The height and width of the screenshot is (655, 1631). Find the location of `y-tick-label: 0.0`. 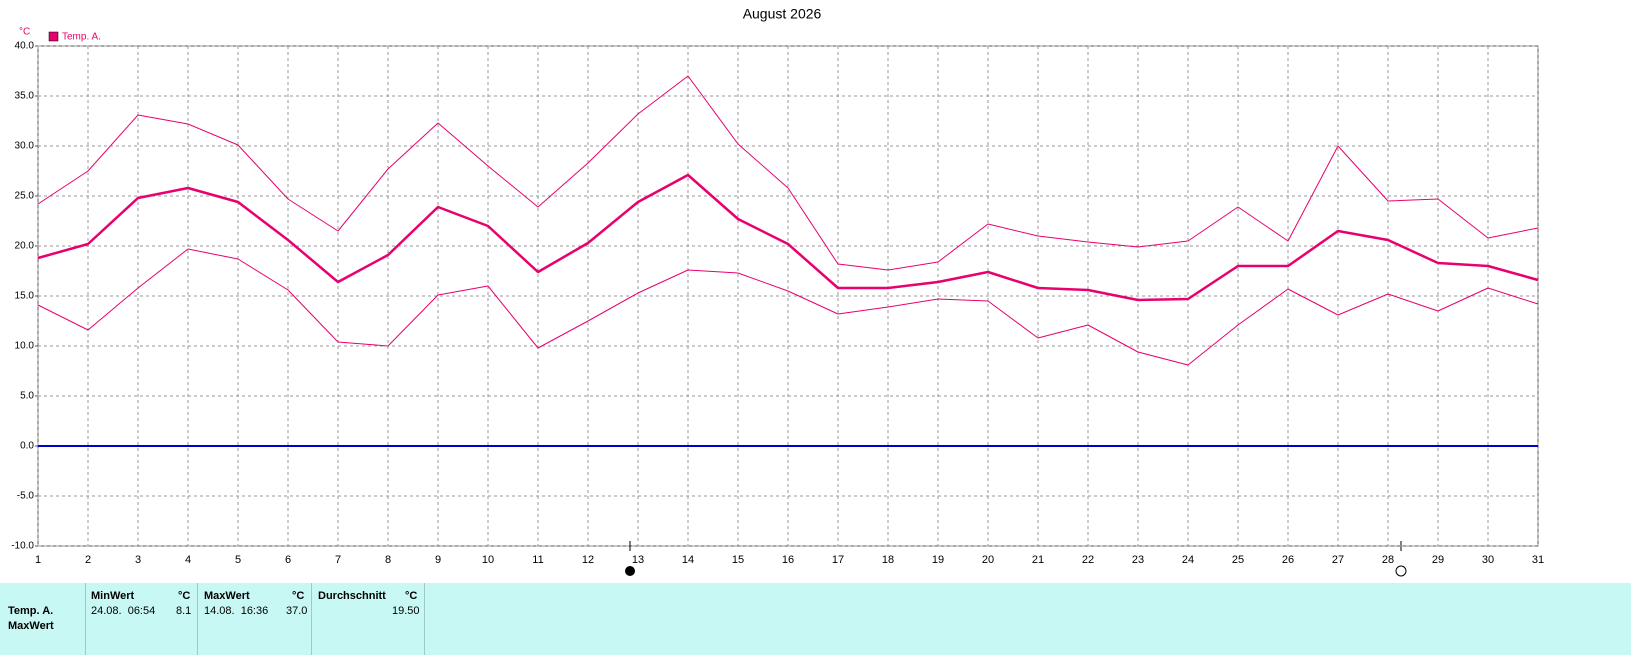

y-tick-label: 0.0 is located at coordinates (27, 446).